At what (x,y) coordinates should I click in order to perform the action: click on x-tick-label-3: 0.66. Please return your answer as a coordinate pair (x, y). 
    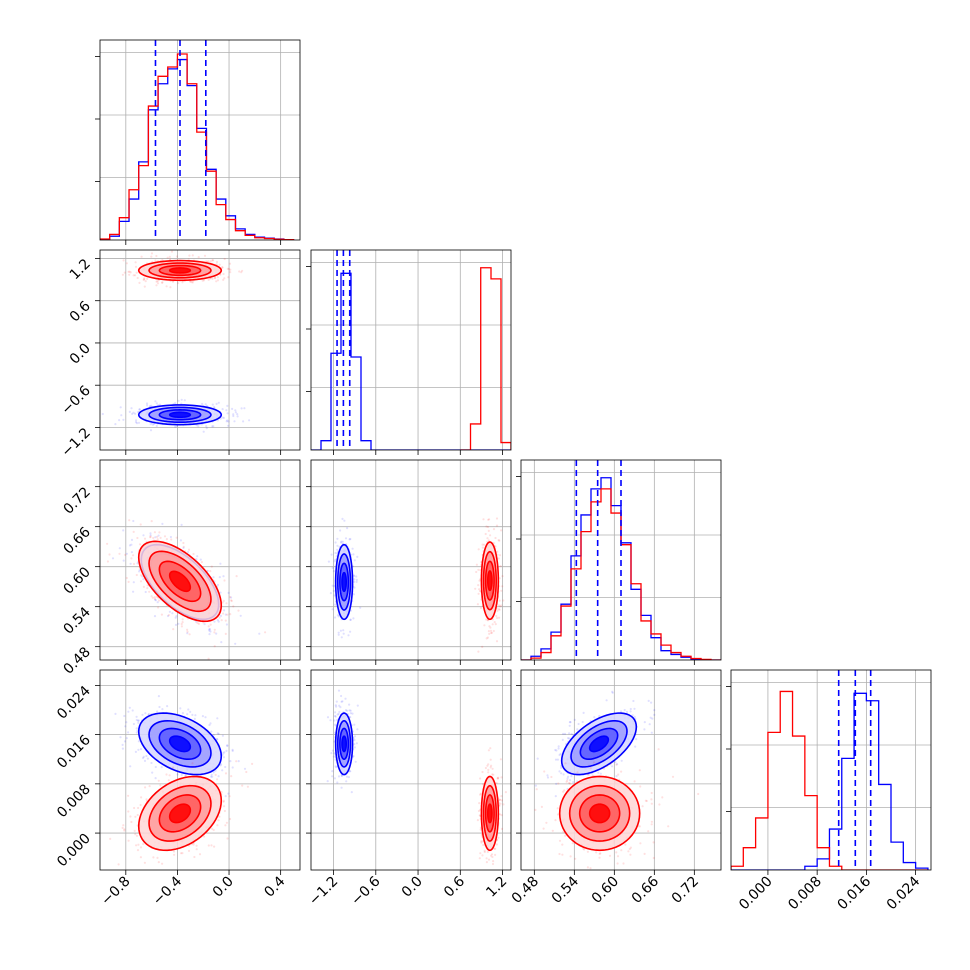
    Looking at the image, I should click on (645, 889).